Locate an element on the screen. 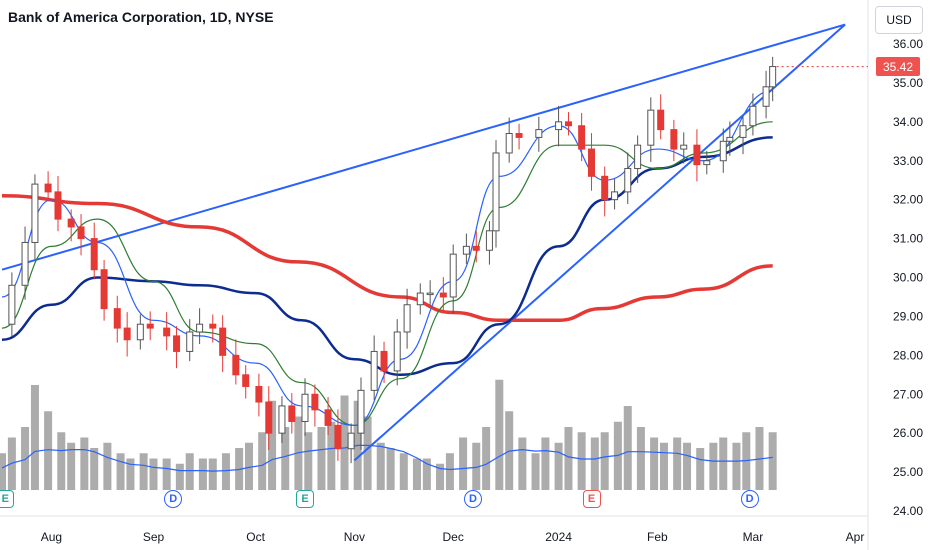 The width and height of the screenshot is (932, 550). x-tick-label: Apr is located at coordinates (855, 537).